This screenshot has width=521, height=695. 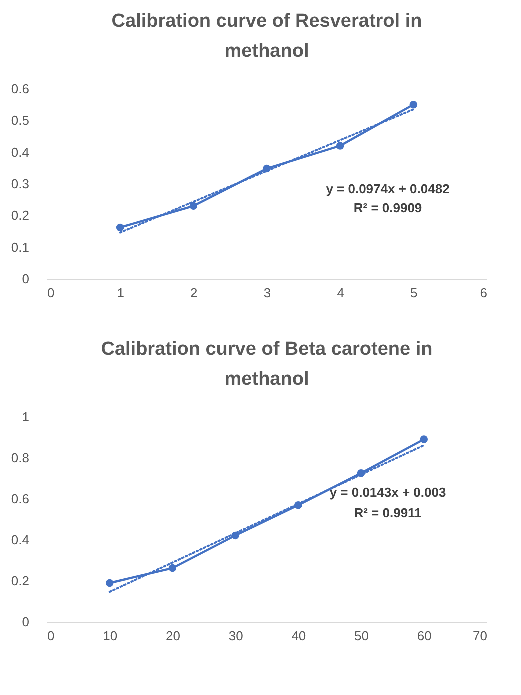 I want to click on x-tick-label: 5, so click(x=414, y=293).